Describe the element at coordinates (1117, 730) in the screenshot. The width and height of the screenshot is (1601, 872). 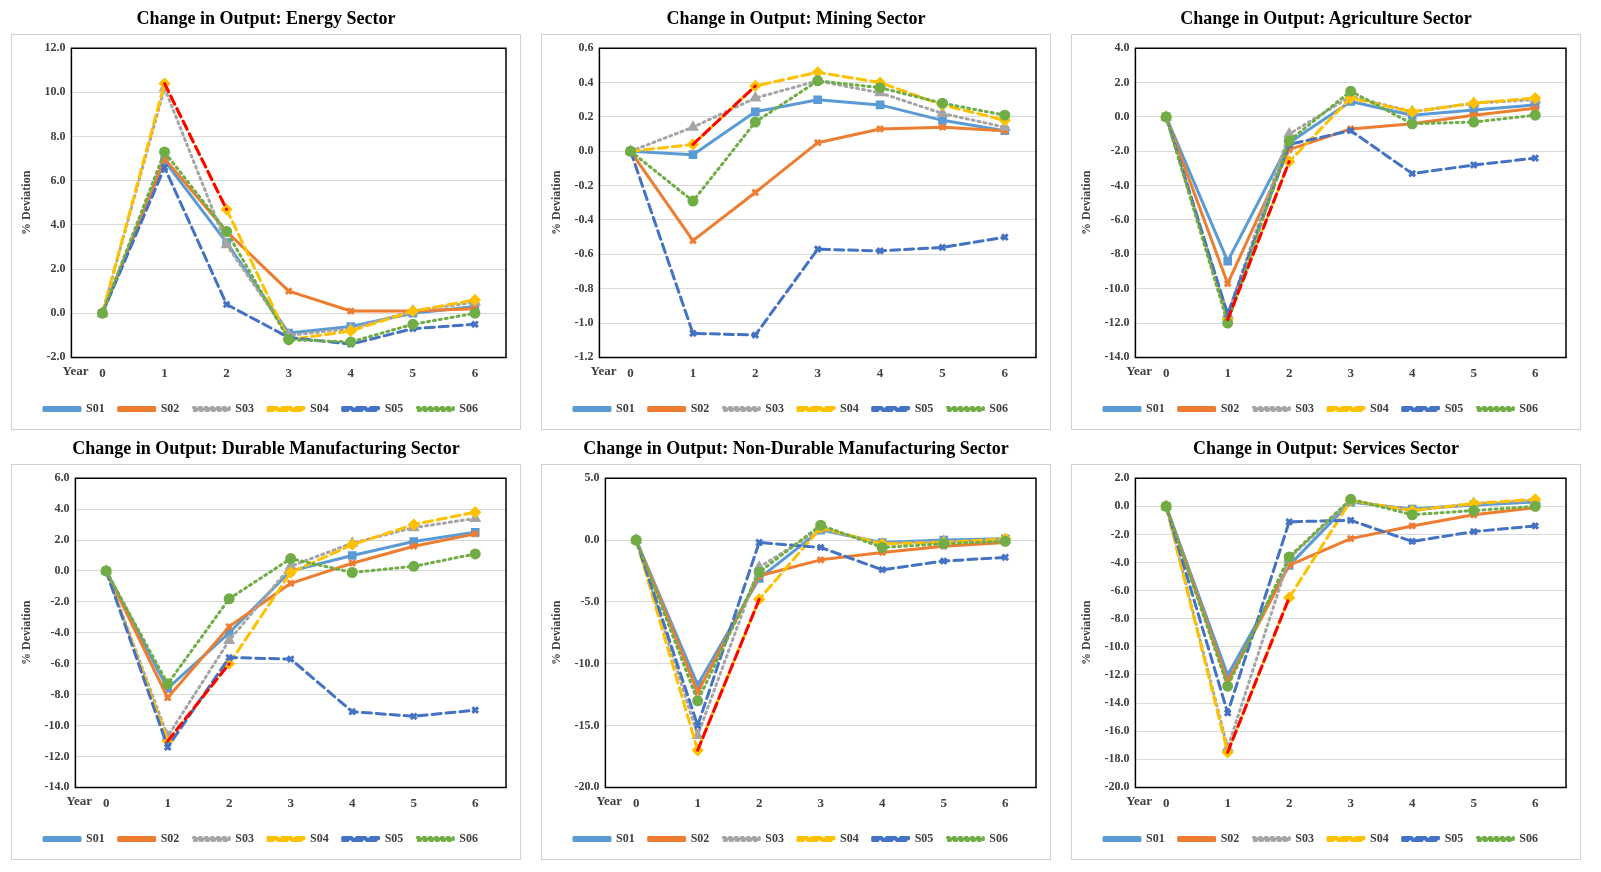
I see `y-tick-label: -16.0` at that location.